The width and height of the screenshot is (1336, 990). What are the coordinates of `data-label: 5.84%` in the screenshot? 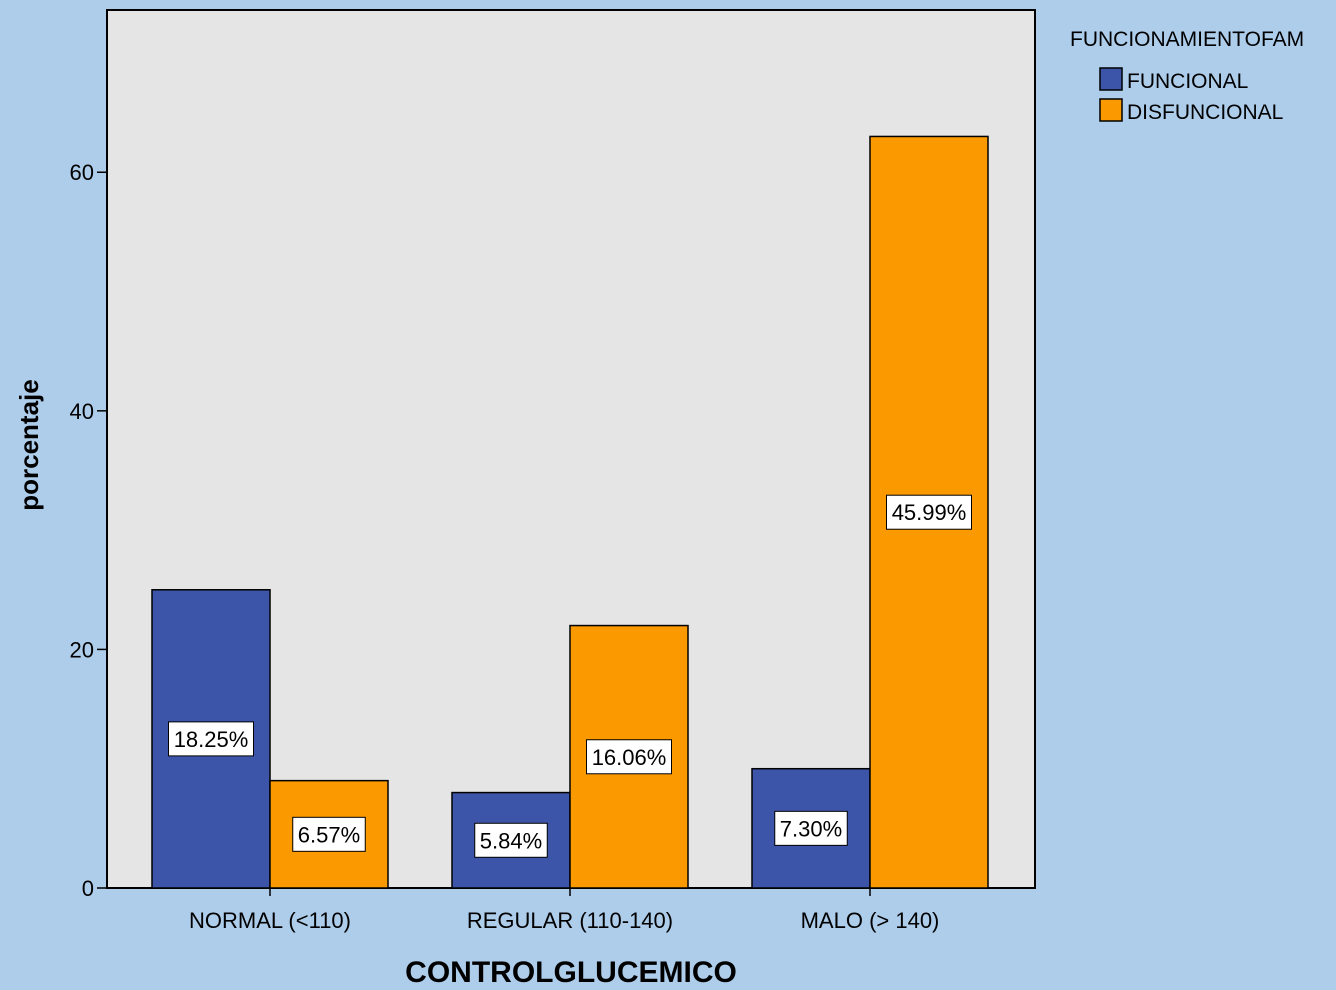 It's located at (511, 840).